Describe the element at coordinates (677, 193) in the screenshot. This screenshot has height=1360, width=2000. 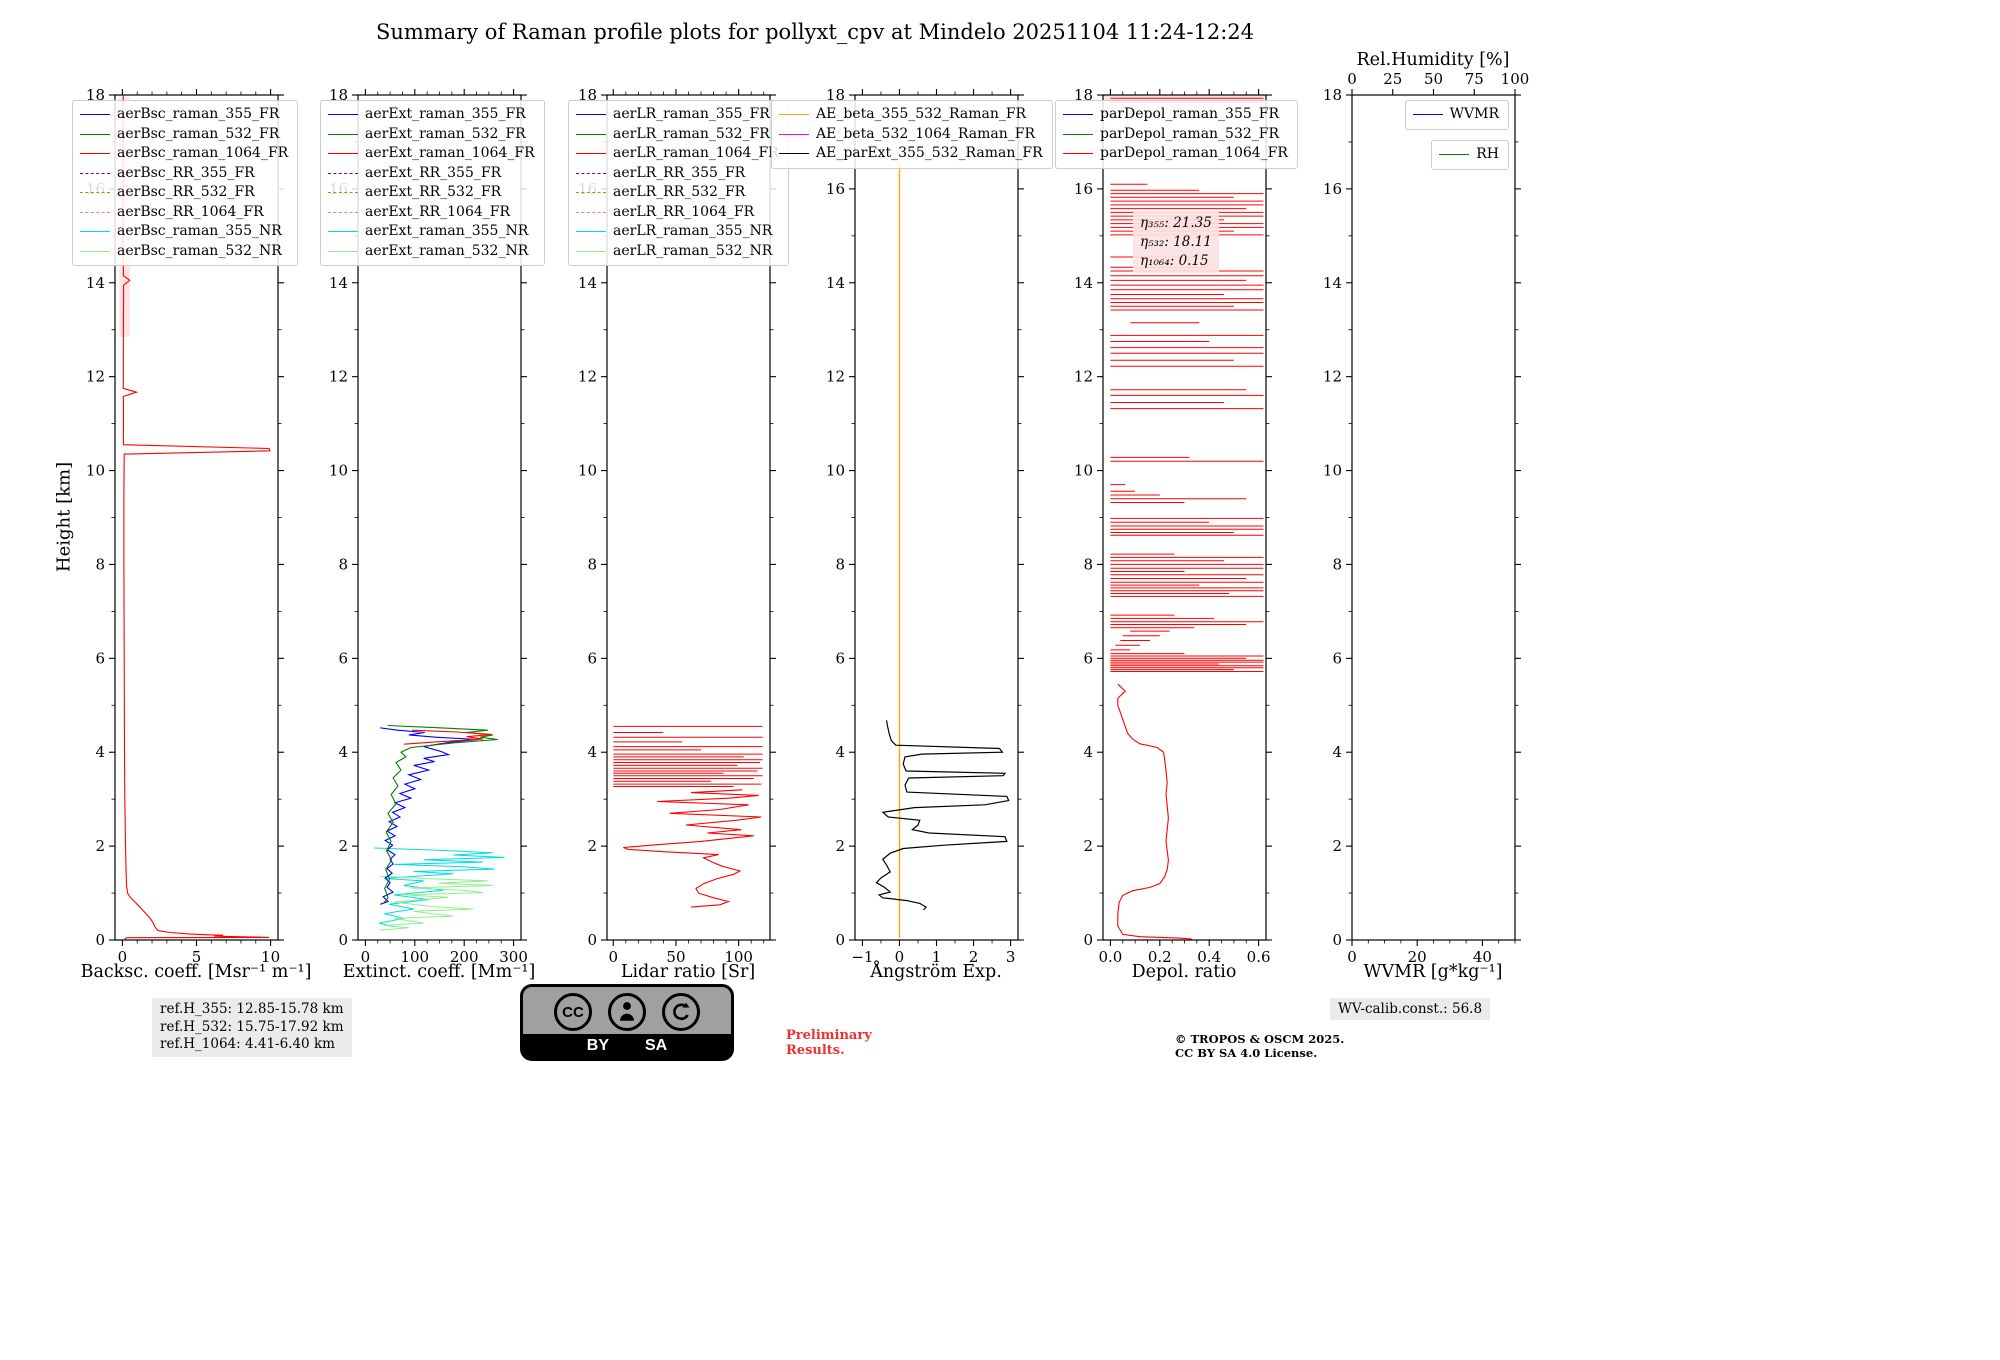
I see `legend-item: aerLR_RR_532_FR` at that location.